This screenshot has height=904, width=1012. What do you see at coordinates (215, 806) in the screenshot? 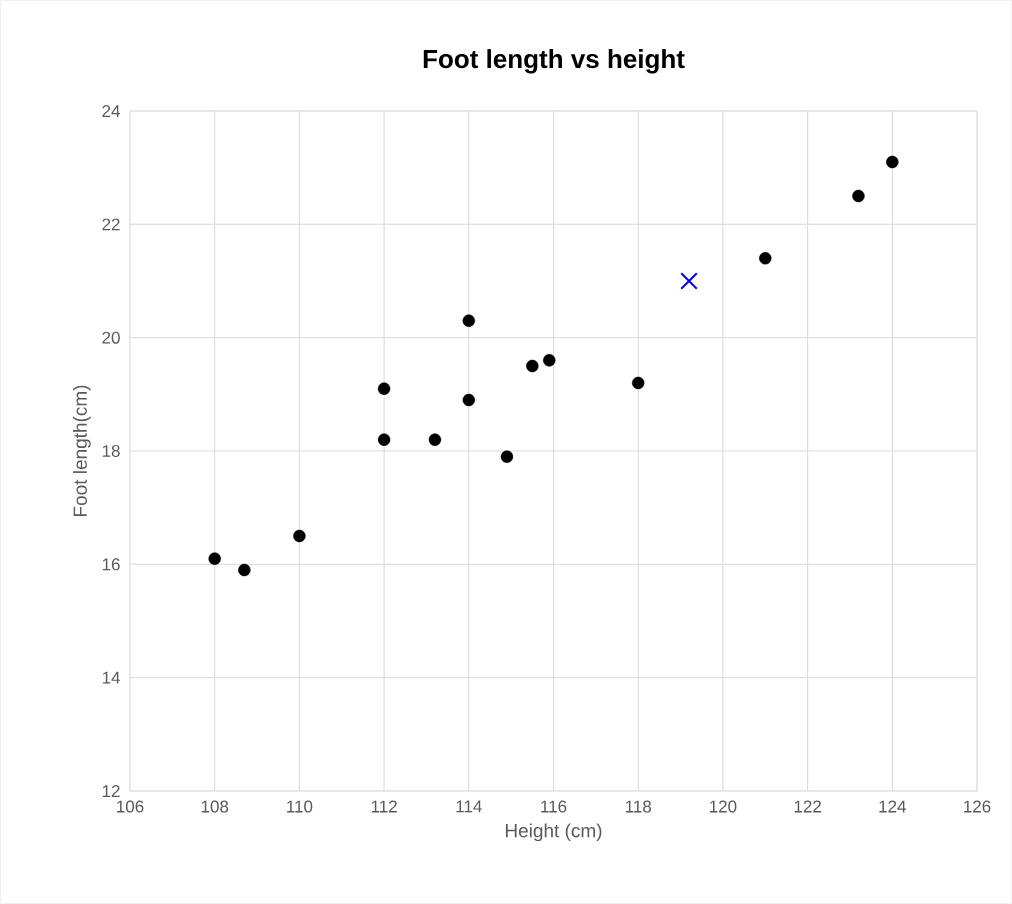
I see `x-tick-label: 108` at bounding box center [215, 806].